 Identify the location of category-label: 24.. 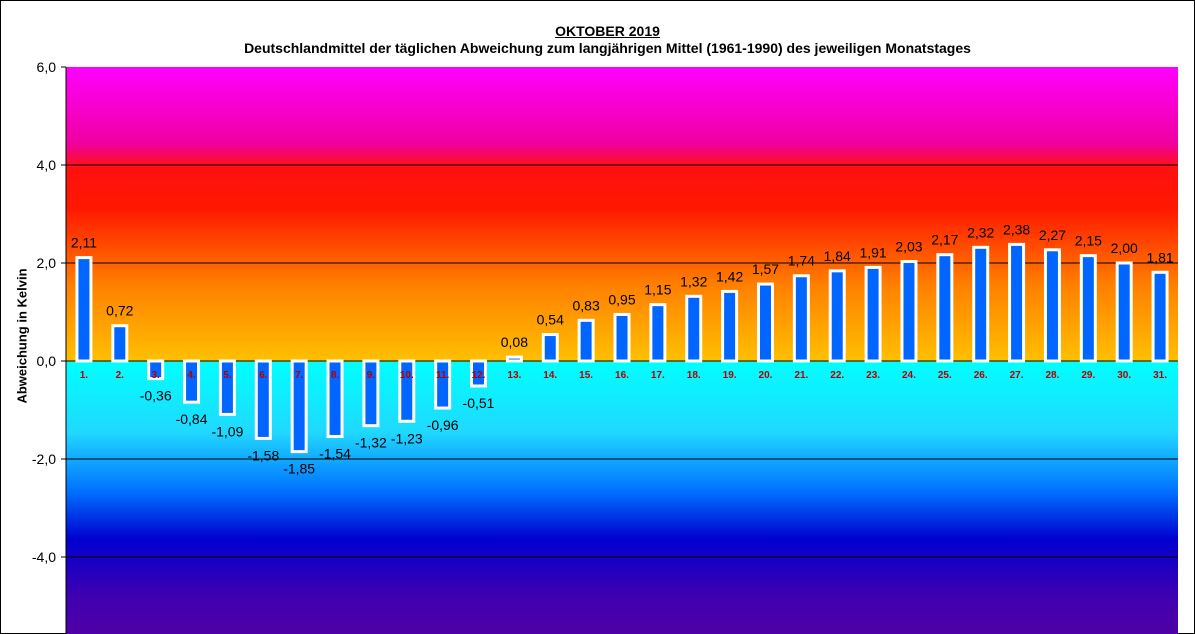
(909, 375).